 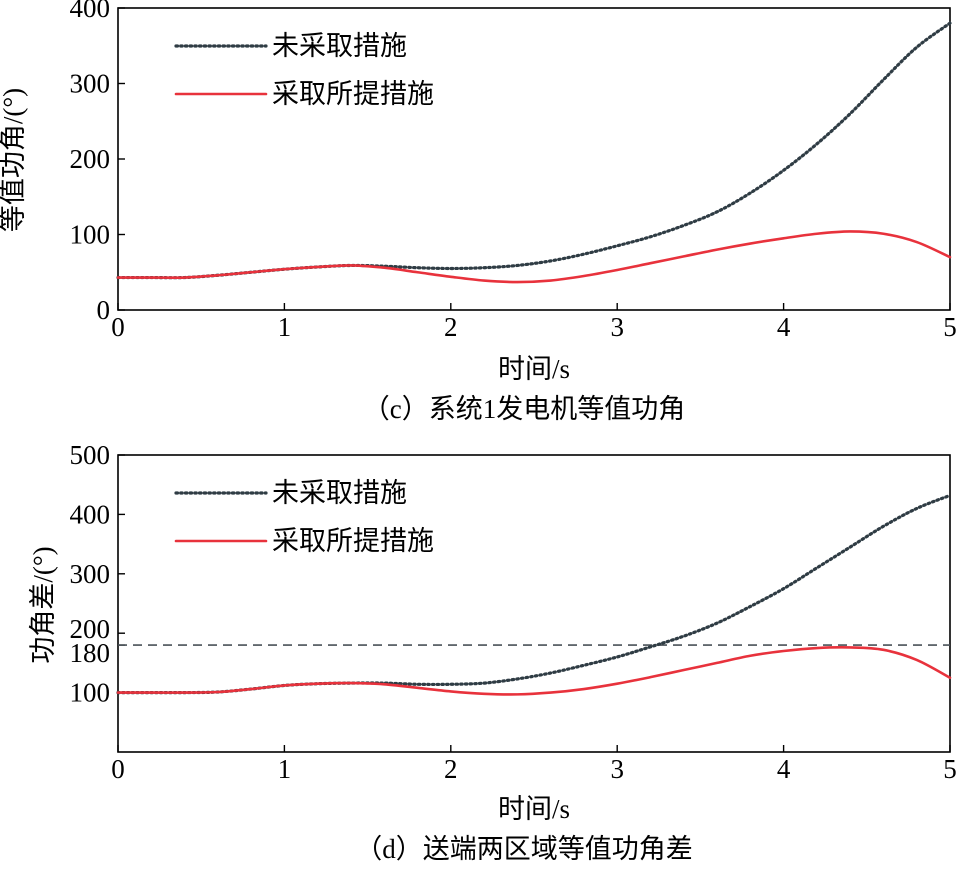 I want to click on panel-caption: （d）送端两区域等值功角差, so click(x=524, y=849).